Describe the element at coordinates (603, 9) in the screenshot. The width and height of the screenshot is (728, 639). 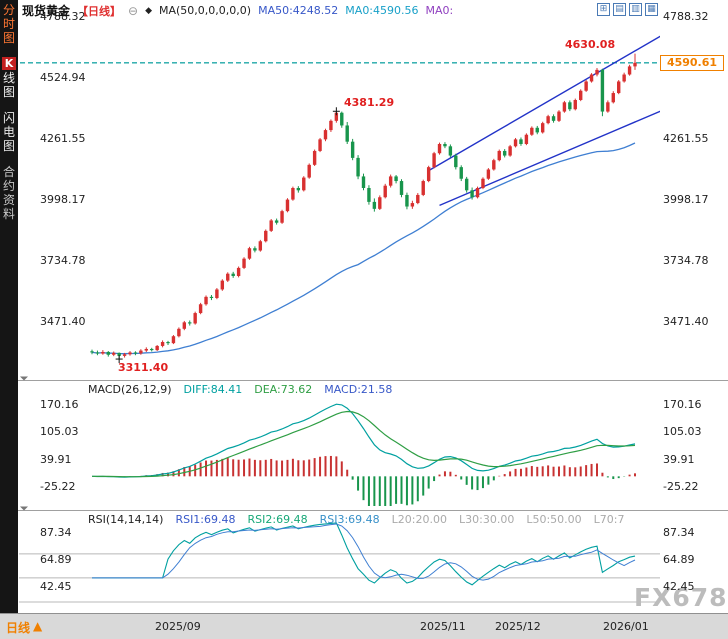
I see `tile-grid-icon: ⊞` at that location.